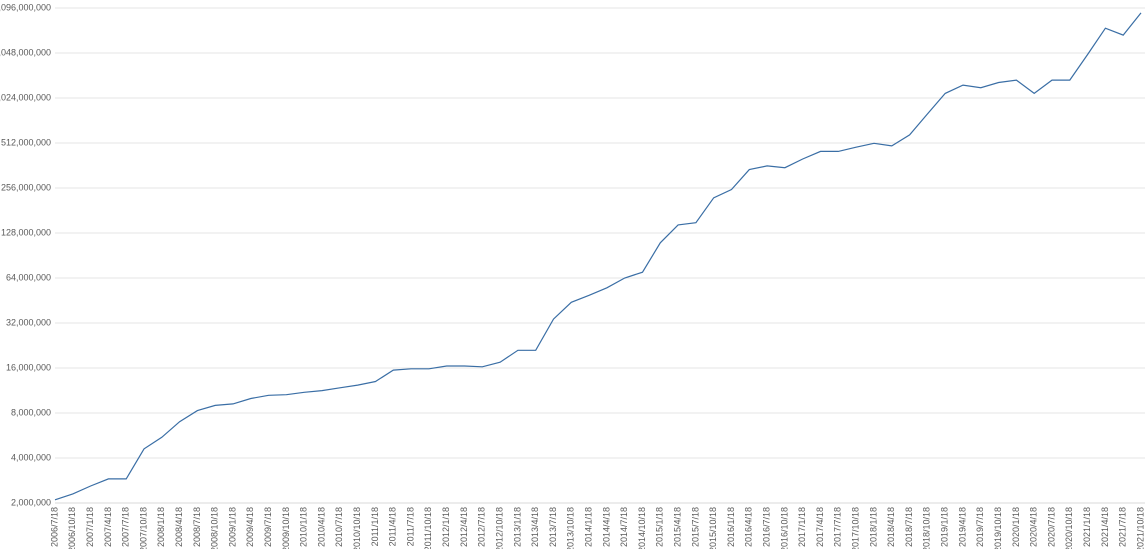 This screenshot has width=1147, height=549. I want to click on x-tick-label: 2009/1/18, so click(232, 527).